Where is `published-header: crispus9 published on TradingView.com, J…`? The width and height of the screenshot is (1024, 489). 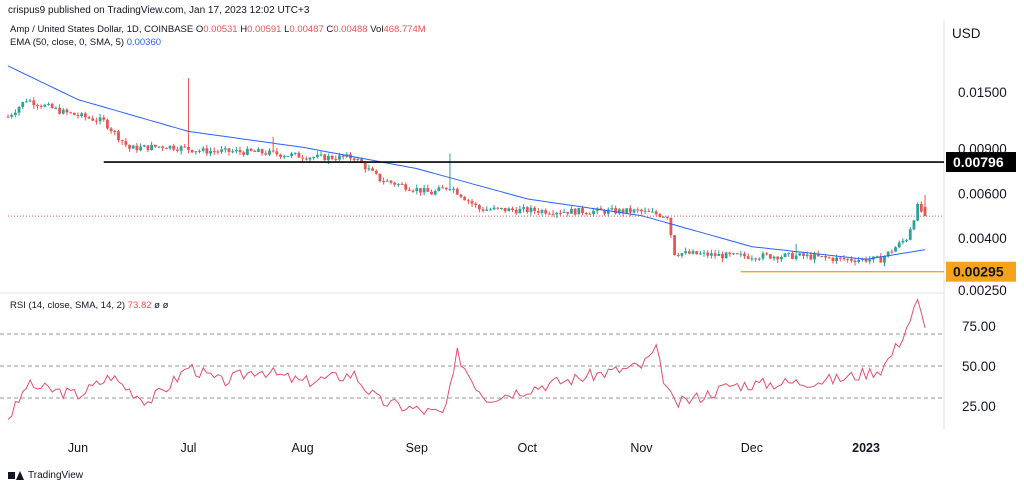
published-header: crispus9 published on TradingView.com, J… is located at coordinates (159, 10).